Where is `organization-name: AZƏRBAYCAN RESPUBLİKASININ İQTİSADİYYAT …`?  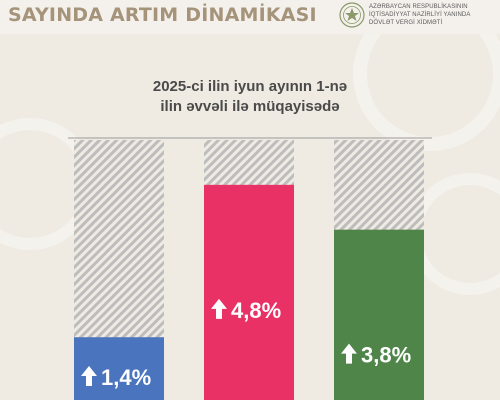
organization-name: AZƏRBAYCAN RESPUBLİKASININ İQTİSADİYYAT … is located at coordinates (433, 15).